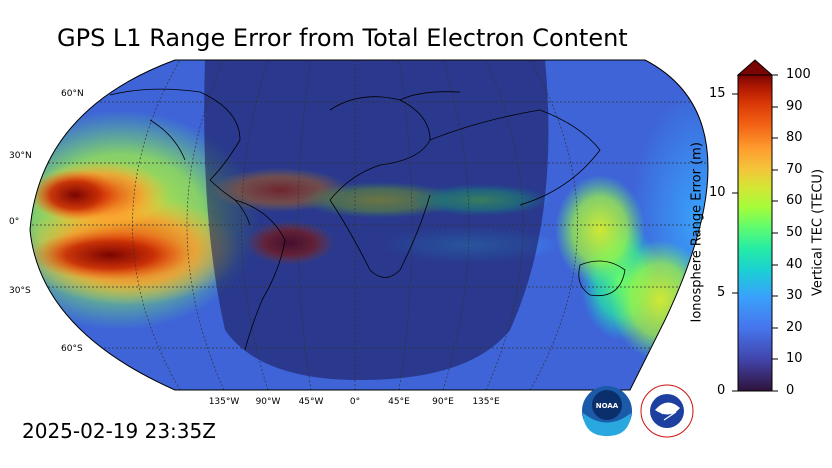 Image resolution: width=832 pixels, height=468 pixels. Describe the element at coordinates (818, 232) in the screenshot. I see `colorbar-right-label: Vertical TEC (TECU)` at that location.